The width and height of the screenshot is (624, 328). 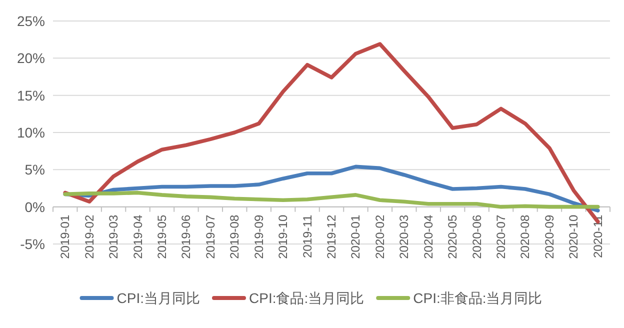 I want to click on x-tick-label: 2020-08, so click(x=525, y=236).